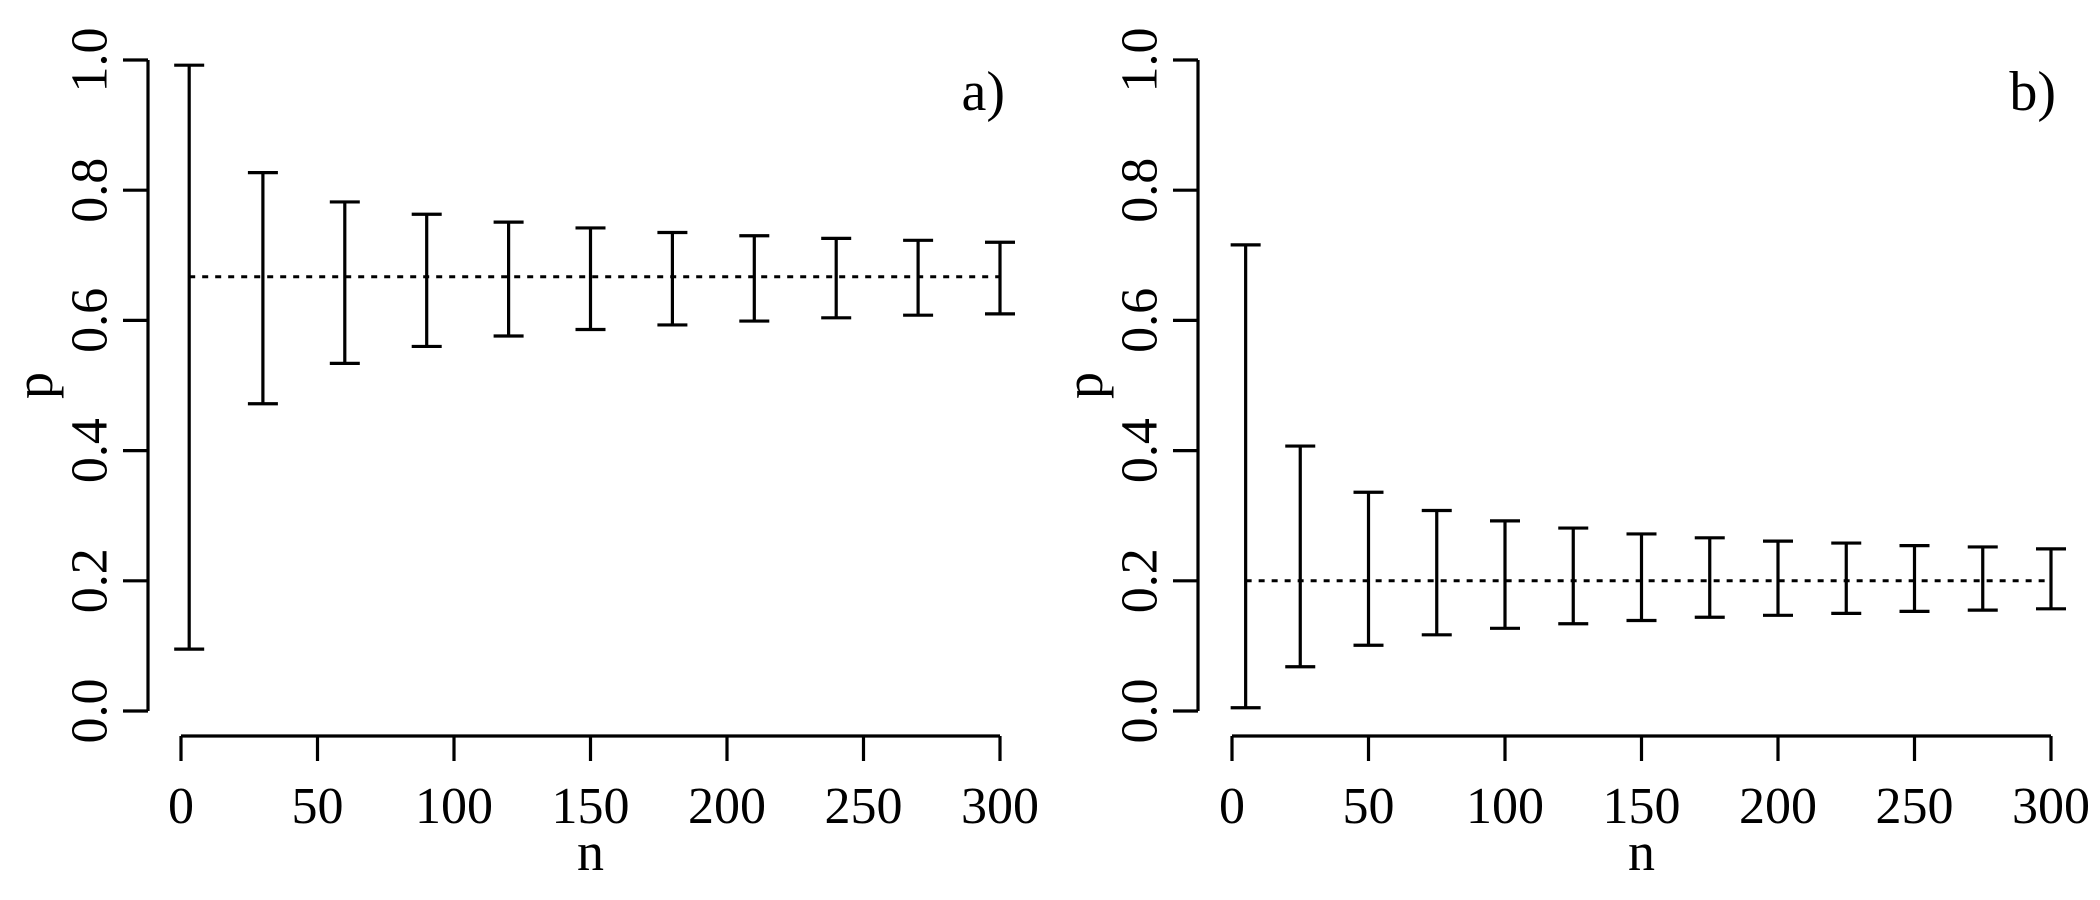 Image resolution: width=2100 pixels, height=900 pixels. Describe the element at coordinates (983, 92) in the screenshot. I see `panel-label: a)` at that location.